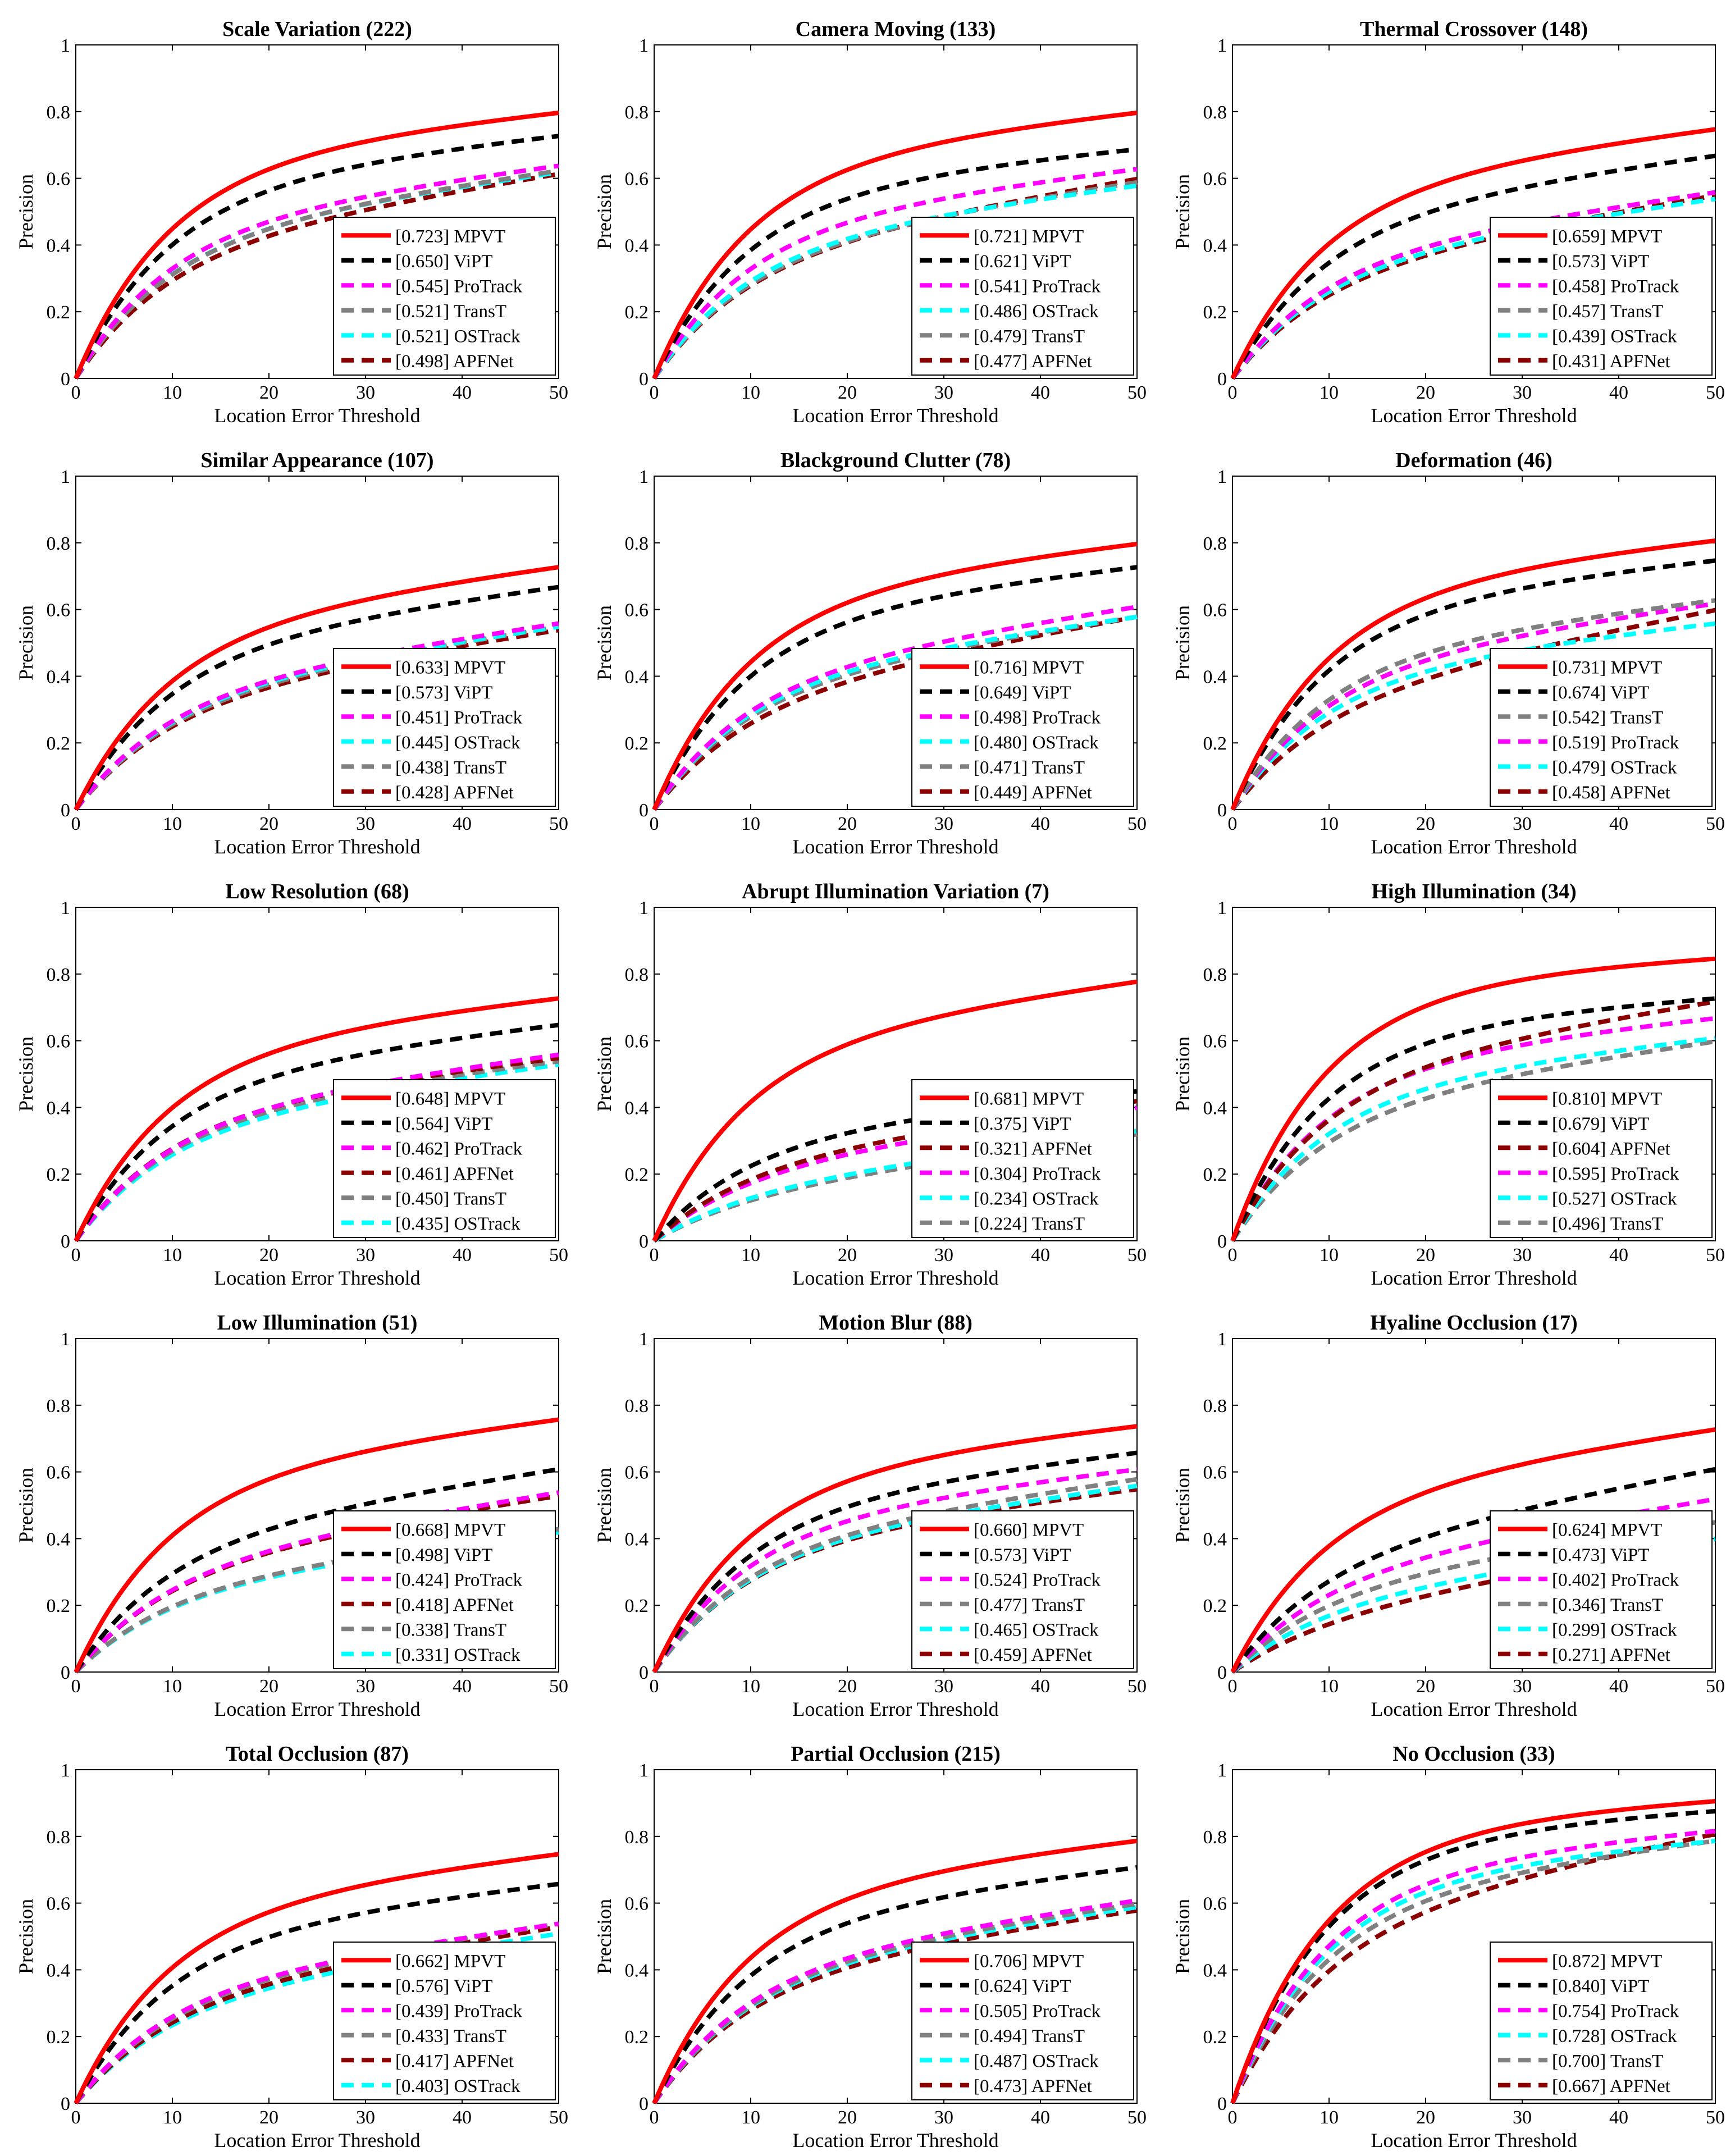  Describe the element at coordinates (1615, 2036) in the screenshot. I see `legend-entry: [0.728] OSTrack` at that location.